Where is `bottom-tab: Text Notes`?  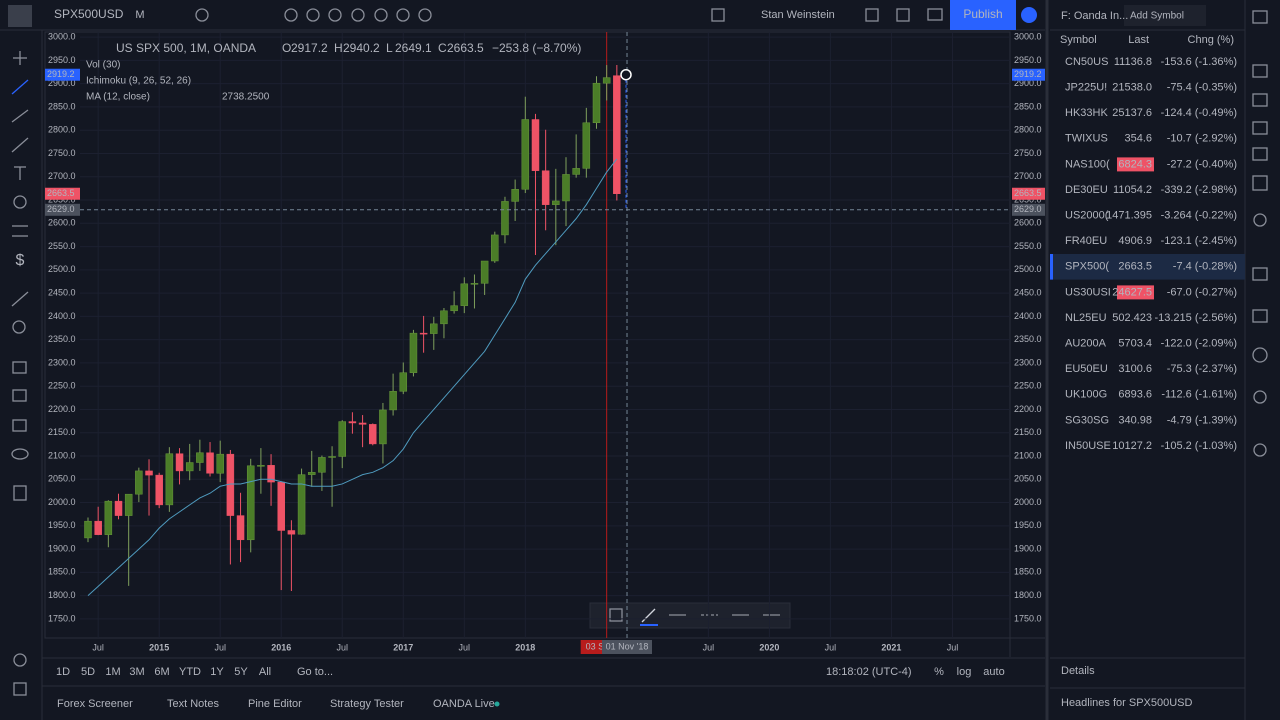 bottom-tab: Text Notes is located at coordinates (193, 704).